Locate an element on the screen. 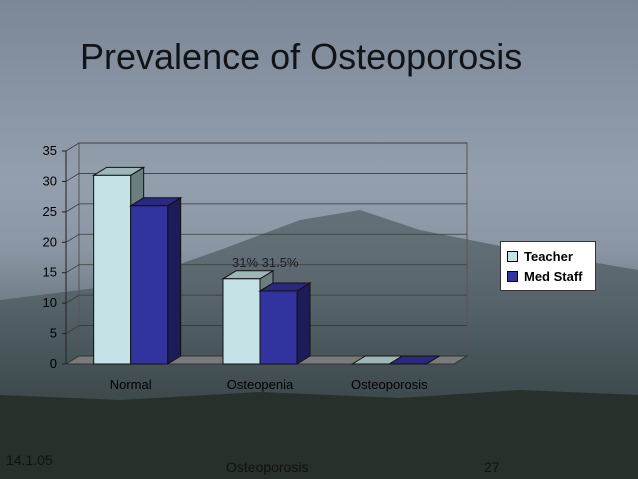  legend-item-med-staff: Med Staff is located at coordinates (548, 276).